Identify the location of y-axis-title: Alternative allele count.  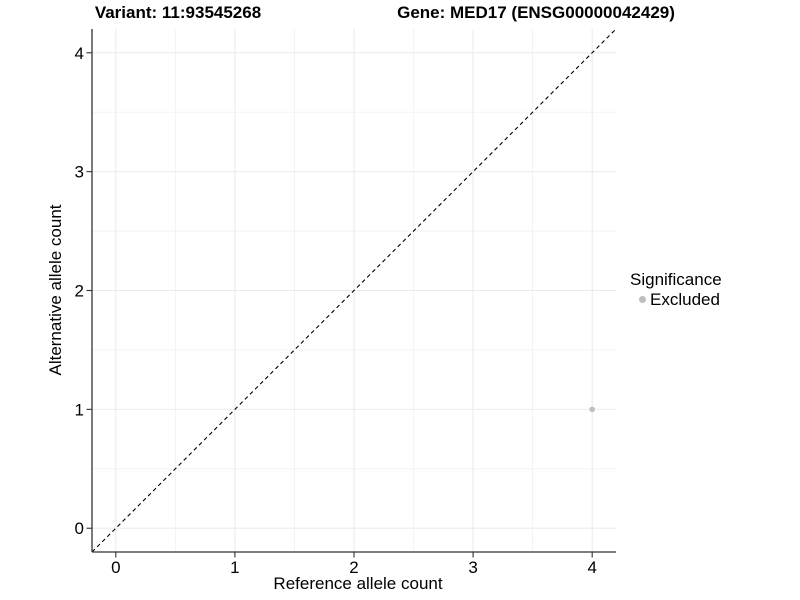
(55, 290).